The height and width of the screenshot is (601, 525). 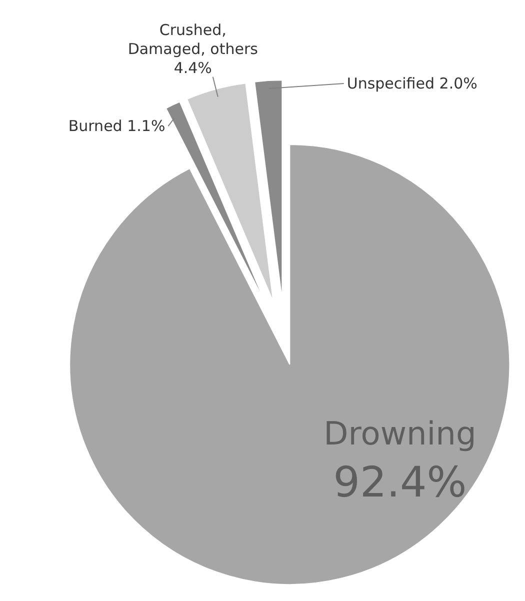 What do you see at coordinates (400, 433) in the screenshot?
I see `slice-label: Drowning` at bounding box center [400, 433].